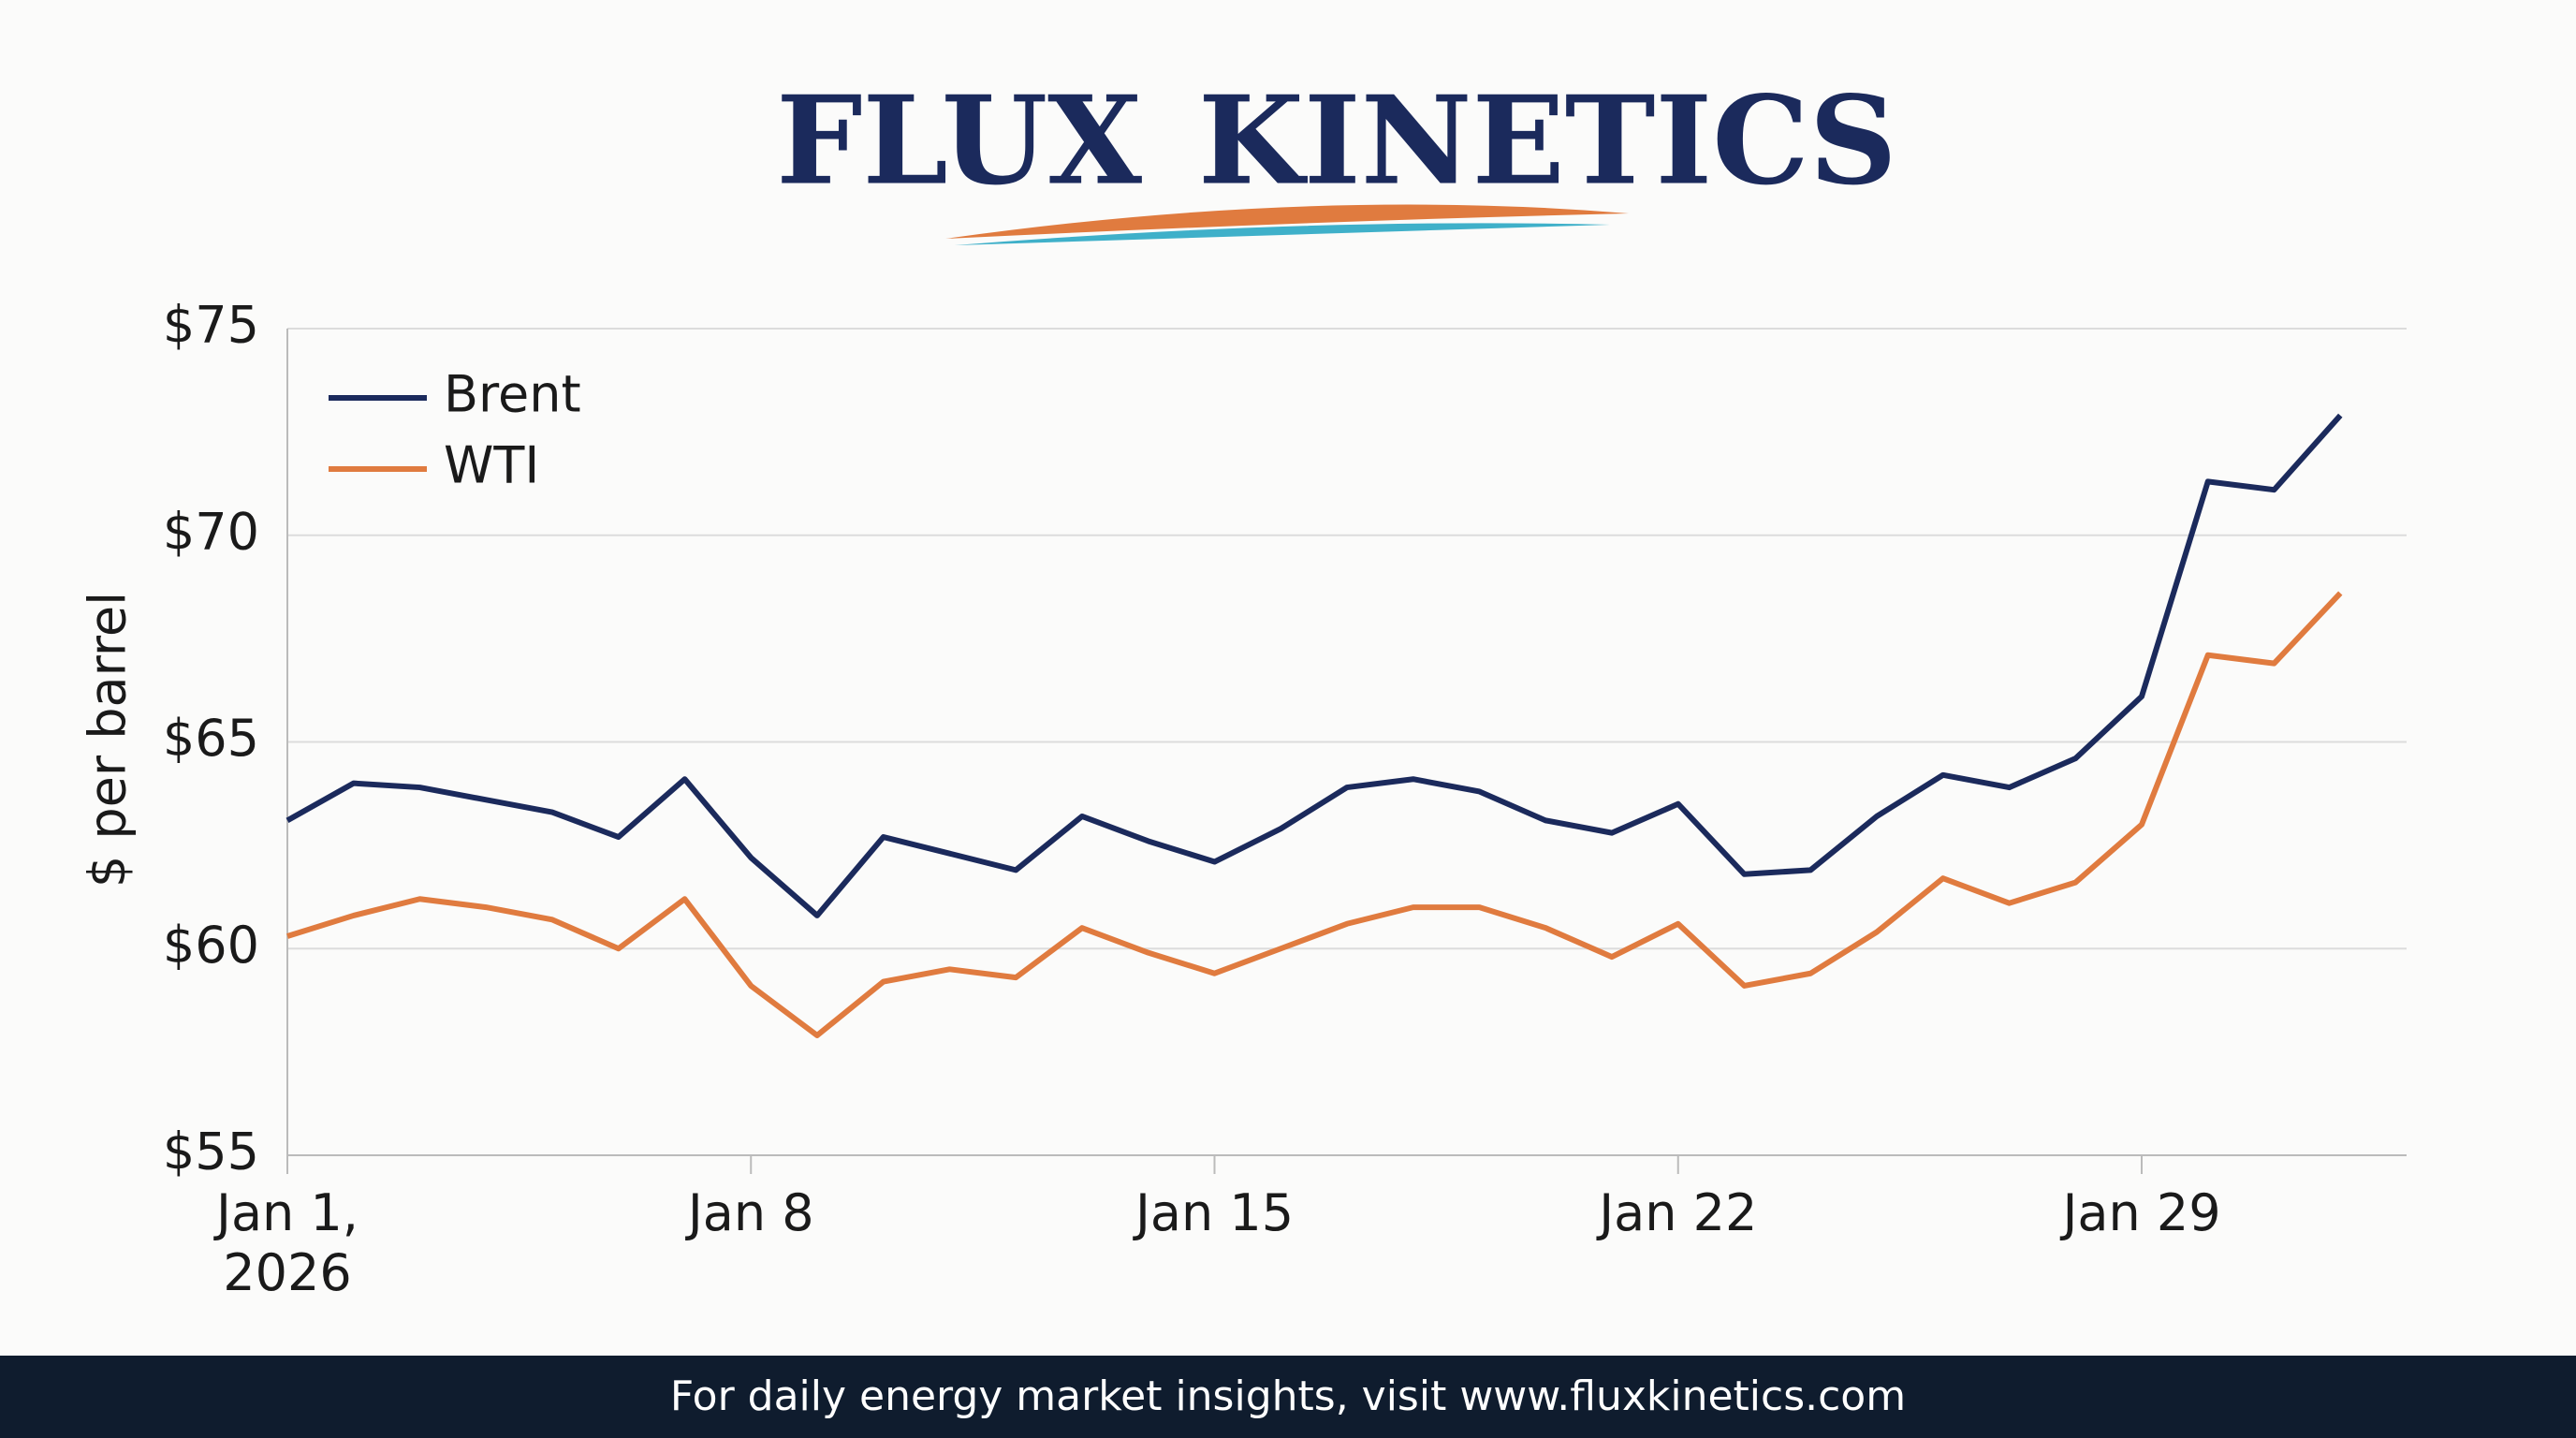 Image resolution: width=2576 pixels, height=1438 pixels. What do you see at coordinates (211, 325) in the screenshot?
I see `y-tick-label: $75` at bounding box center [211, 325].